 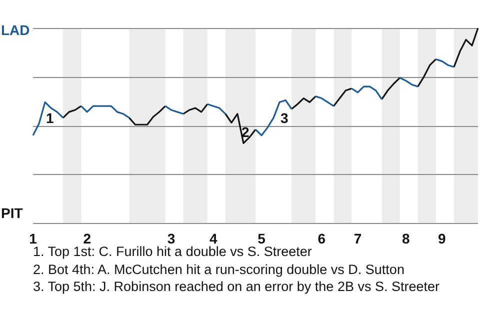 I want to click on text: PIT, so click(x=12, y=213).